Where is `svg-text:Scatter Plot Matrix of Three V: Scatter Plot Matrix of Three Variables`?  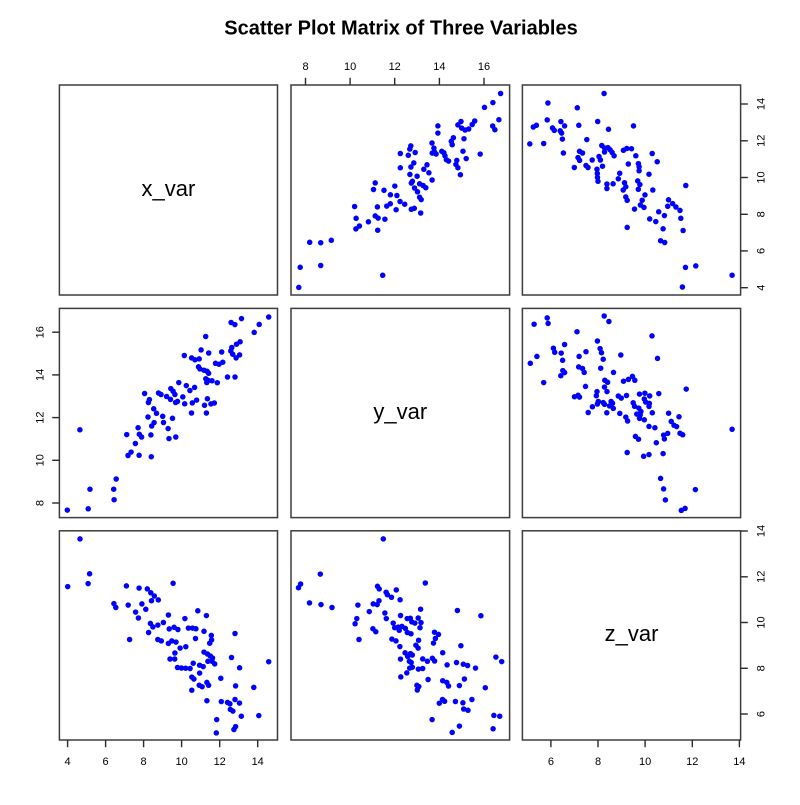
svg-text:Scatter Plot Matrix of Three V: Scatter Plot Matrix of Three Variables is located at coordinates (400, 29).